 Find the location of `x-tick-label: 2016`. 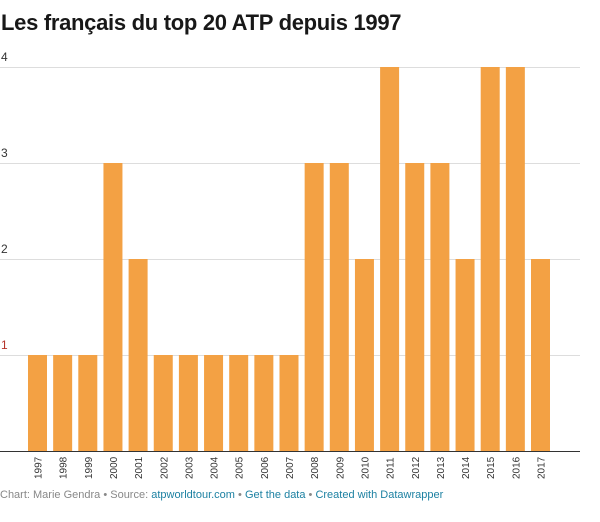

x-tick-label: 2016 is located at coordinates (516, 467).